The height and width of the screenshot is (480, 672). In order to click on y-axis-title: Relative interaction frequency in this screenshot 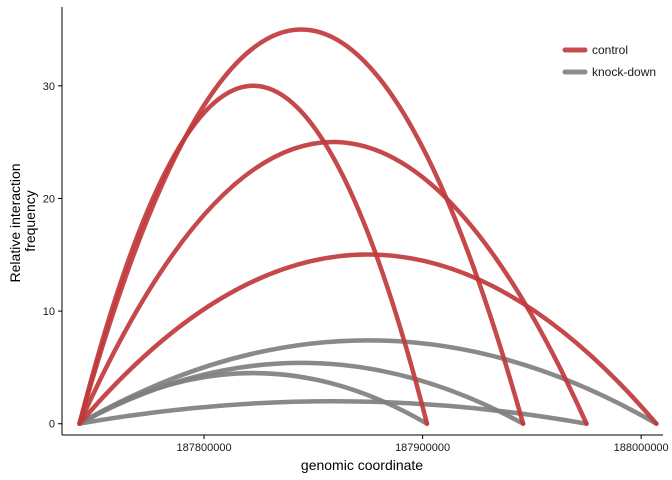, I will do `click(22, 221)`.